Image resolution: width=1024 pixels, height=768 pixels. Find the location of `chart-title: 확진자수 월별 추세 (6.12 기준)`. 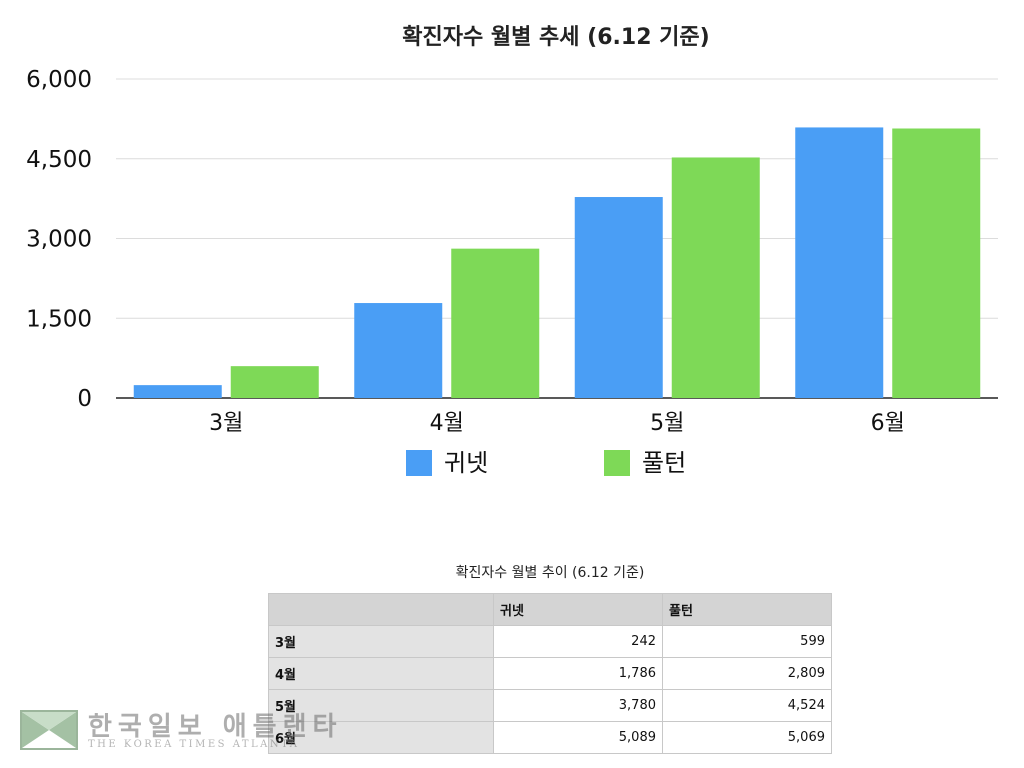

chart-title: 확진자수 월별 추세 (6.12 기준) is located at coordinates (555, 37).